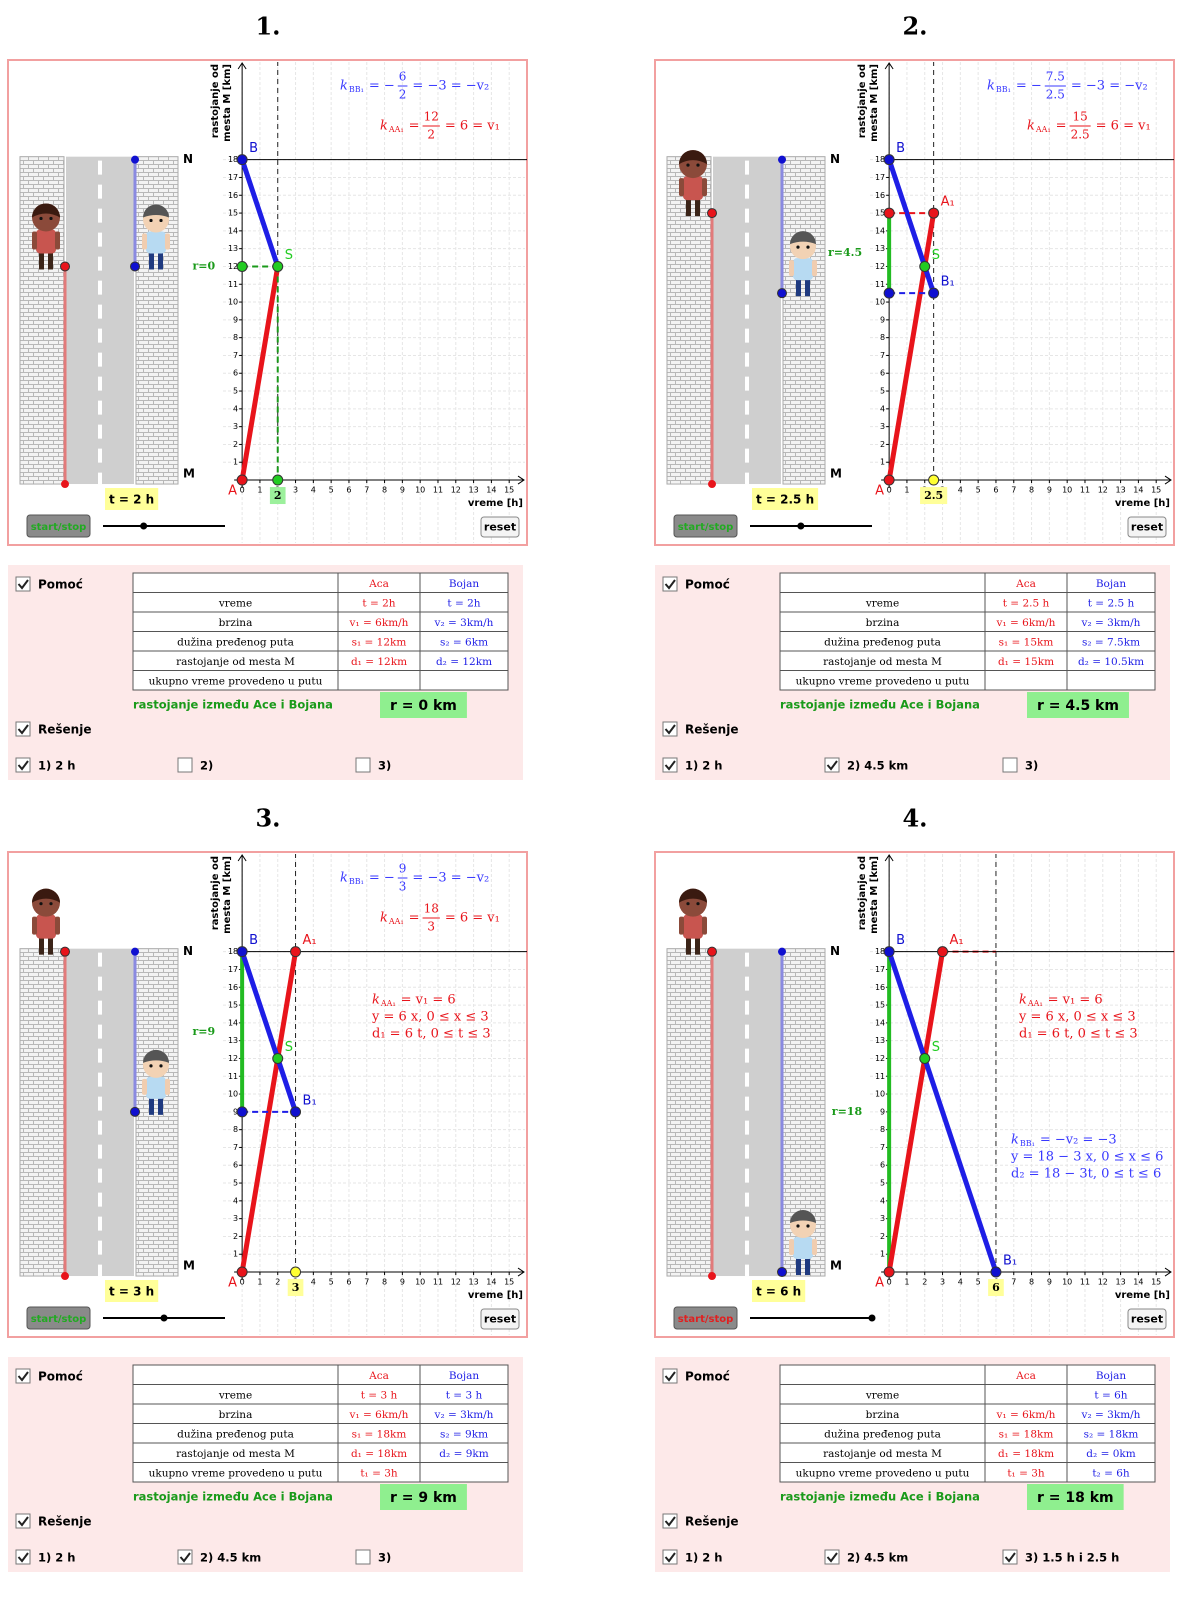  I want to click on aca-marker, so click(712, 213).